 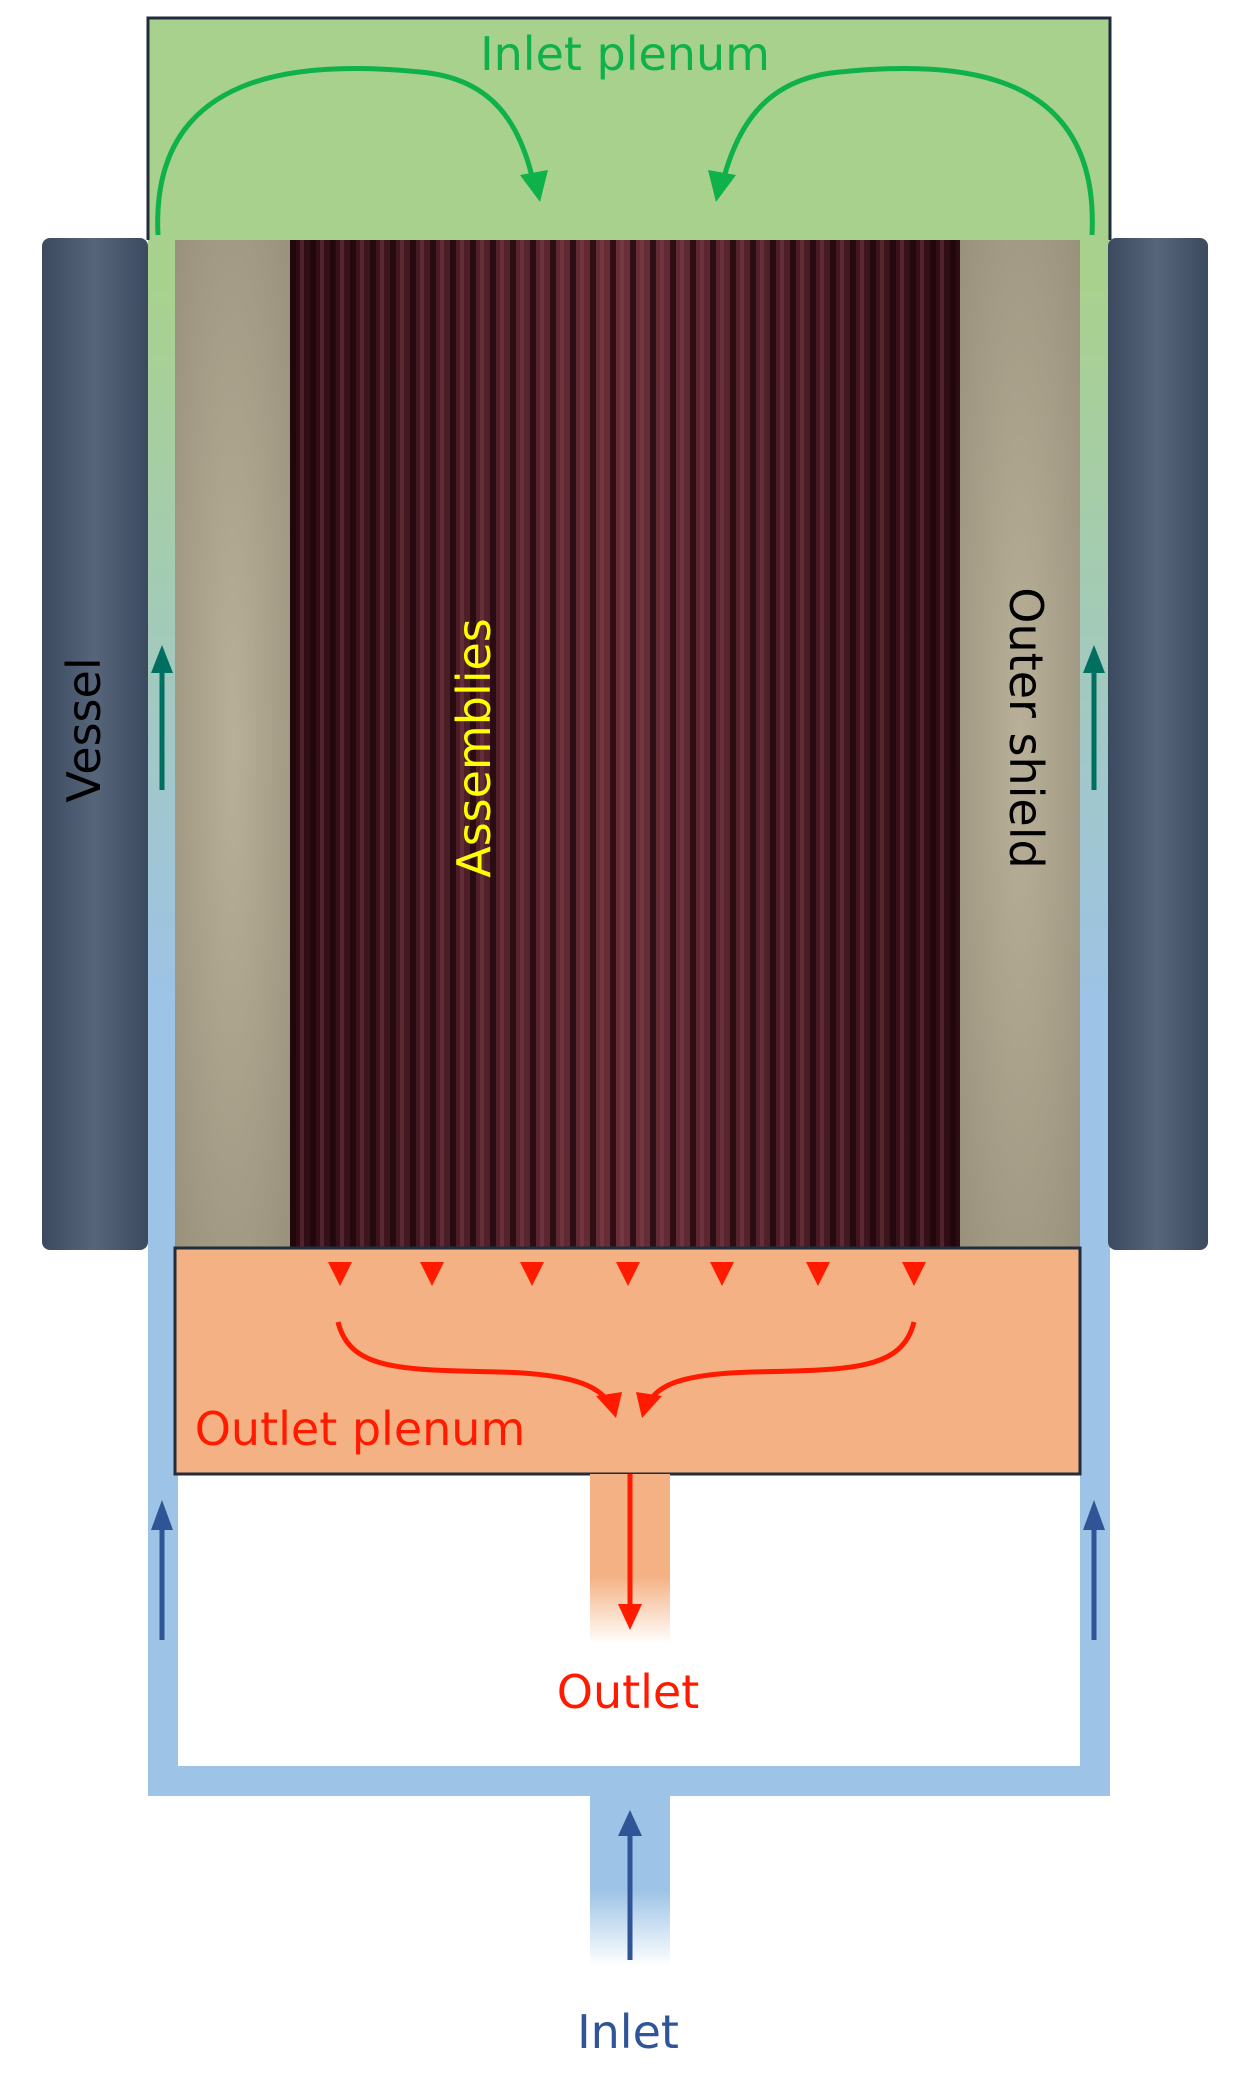 I want to click on vessel-label: Vessel, so click(x=84, y=729).